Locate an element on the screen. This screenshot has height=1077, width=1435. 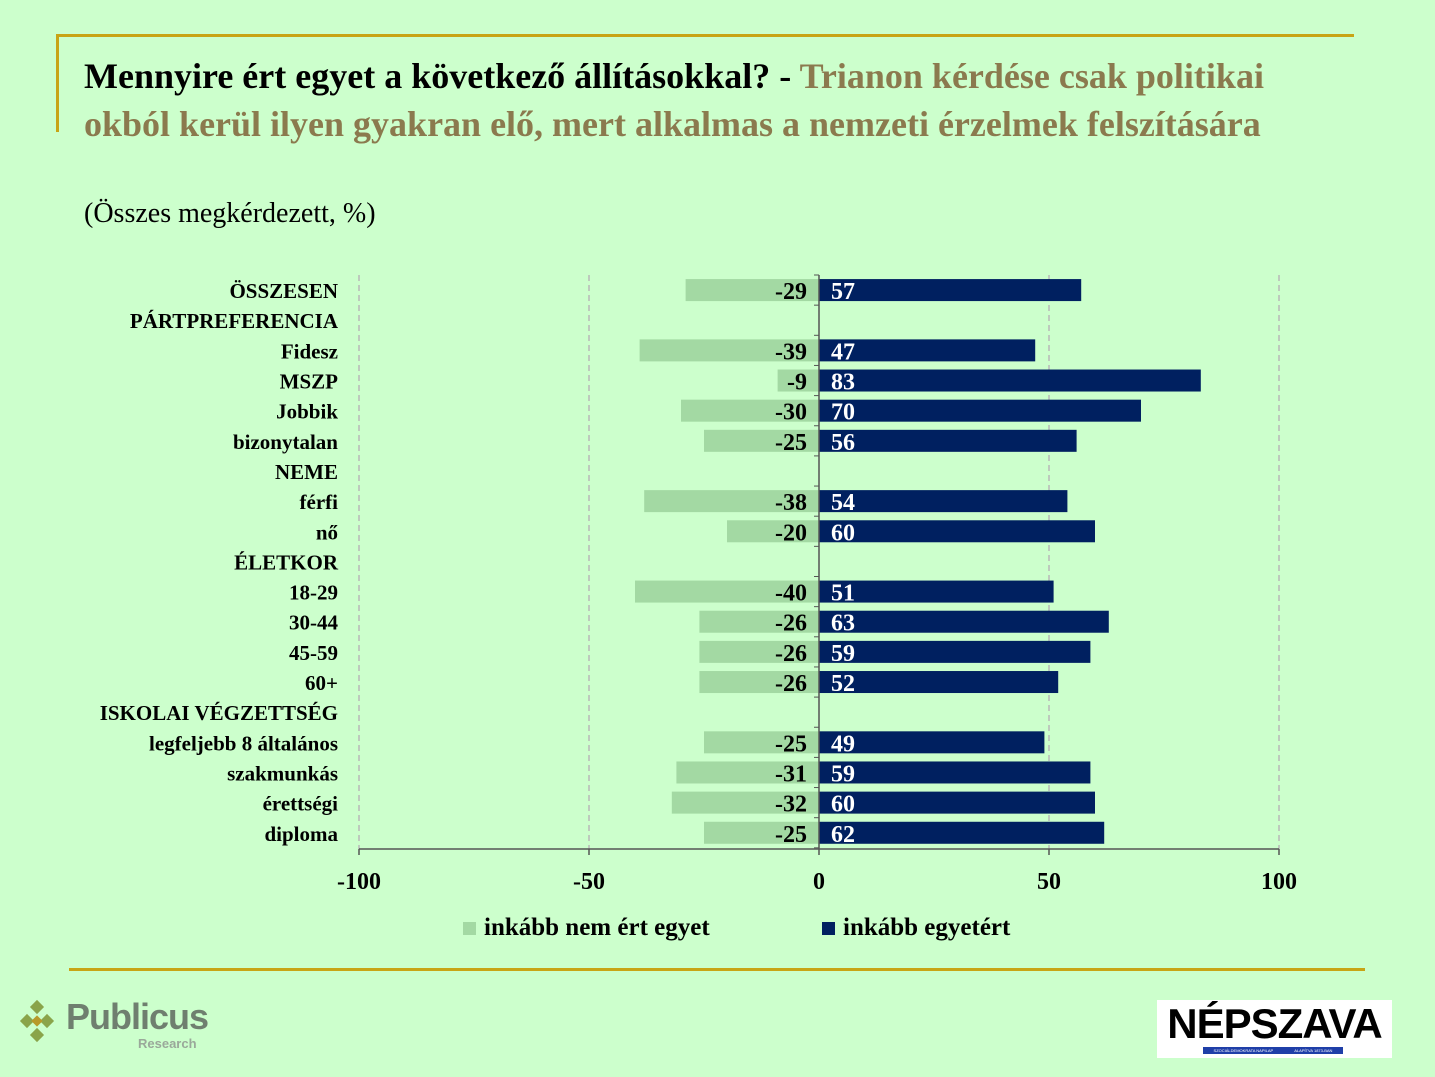
publicus-diamond-icon is located at coordinates (37, 1021).